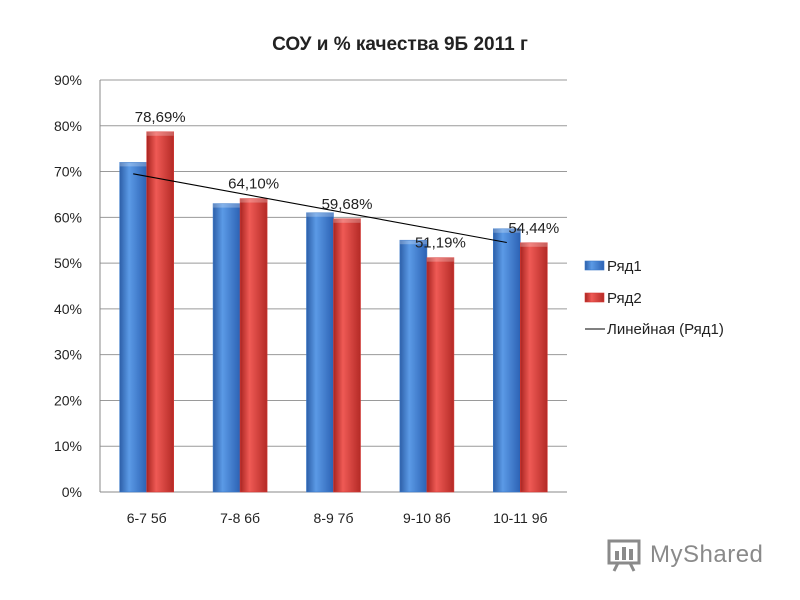 This screenshot has height=600, width=800. I want to click on y-tick-label: 90%, so click(68, 80).